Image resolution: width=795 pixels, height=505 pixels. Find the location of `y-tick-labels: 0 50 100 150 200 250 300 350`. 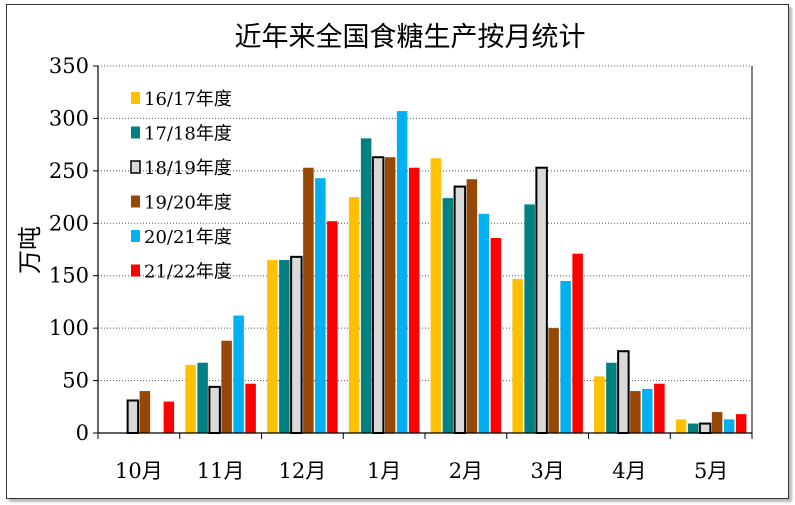

y-tick-labels: 0 50 100 150 200 250 300 350 is located at coordinates (69, 249).